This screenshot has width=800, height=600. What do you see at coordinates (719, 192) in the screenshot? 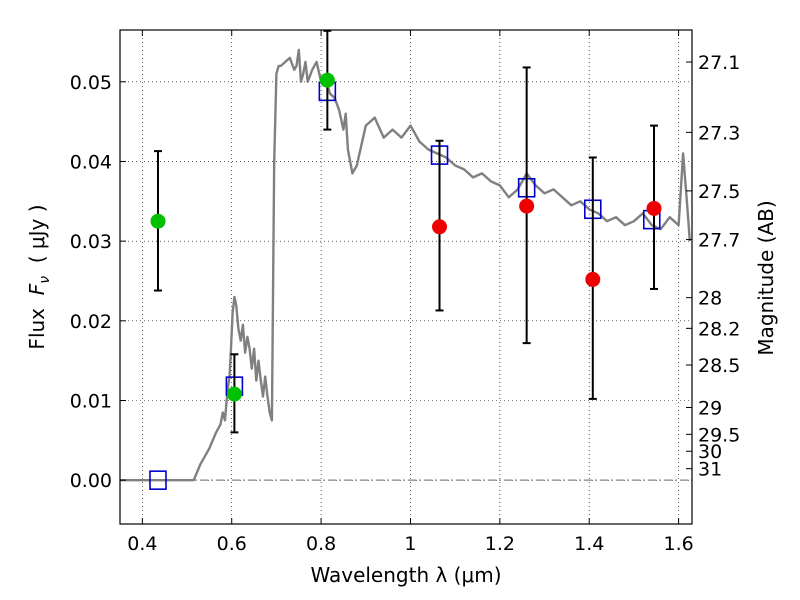
I see `magnitude-tick-label: 27.5` at bounding box center [719, 192].